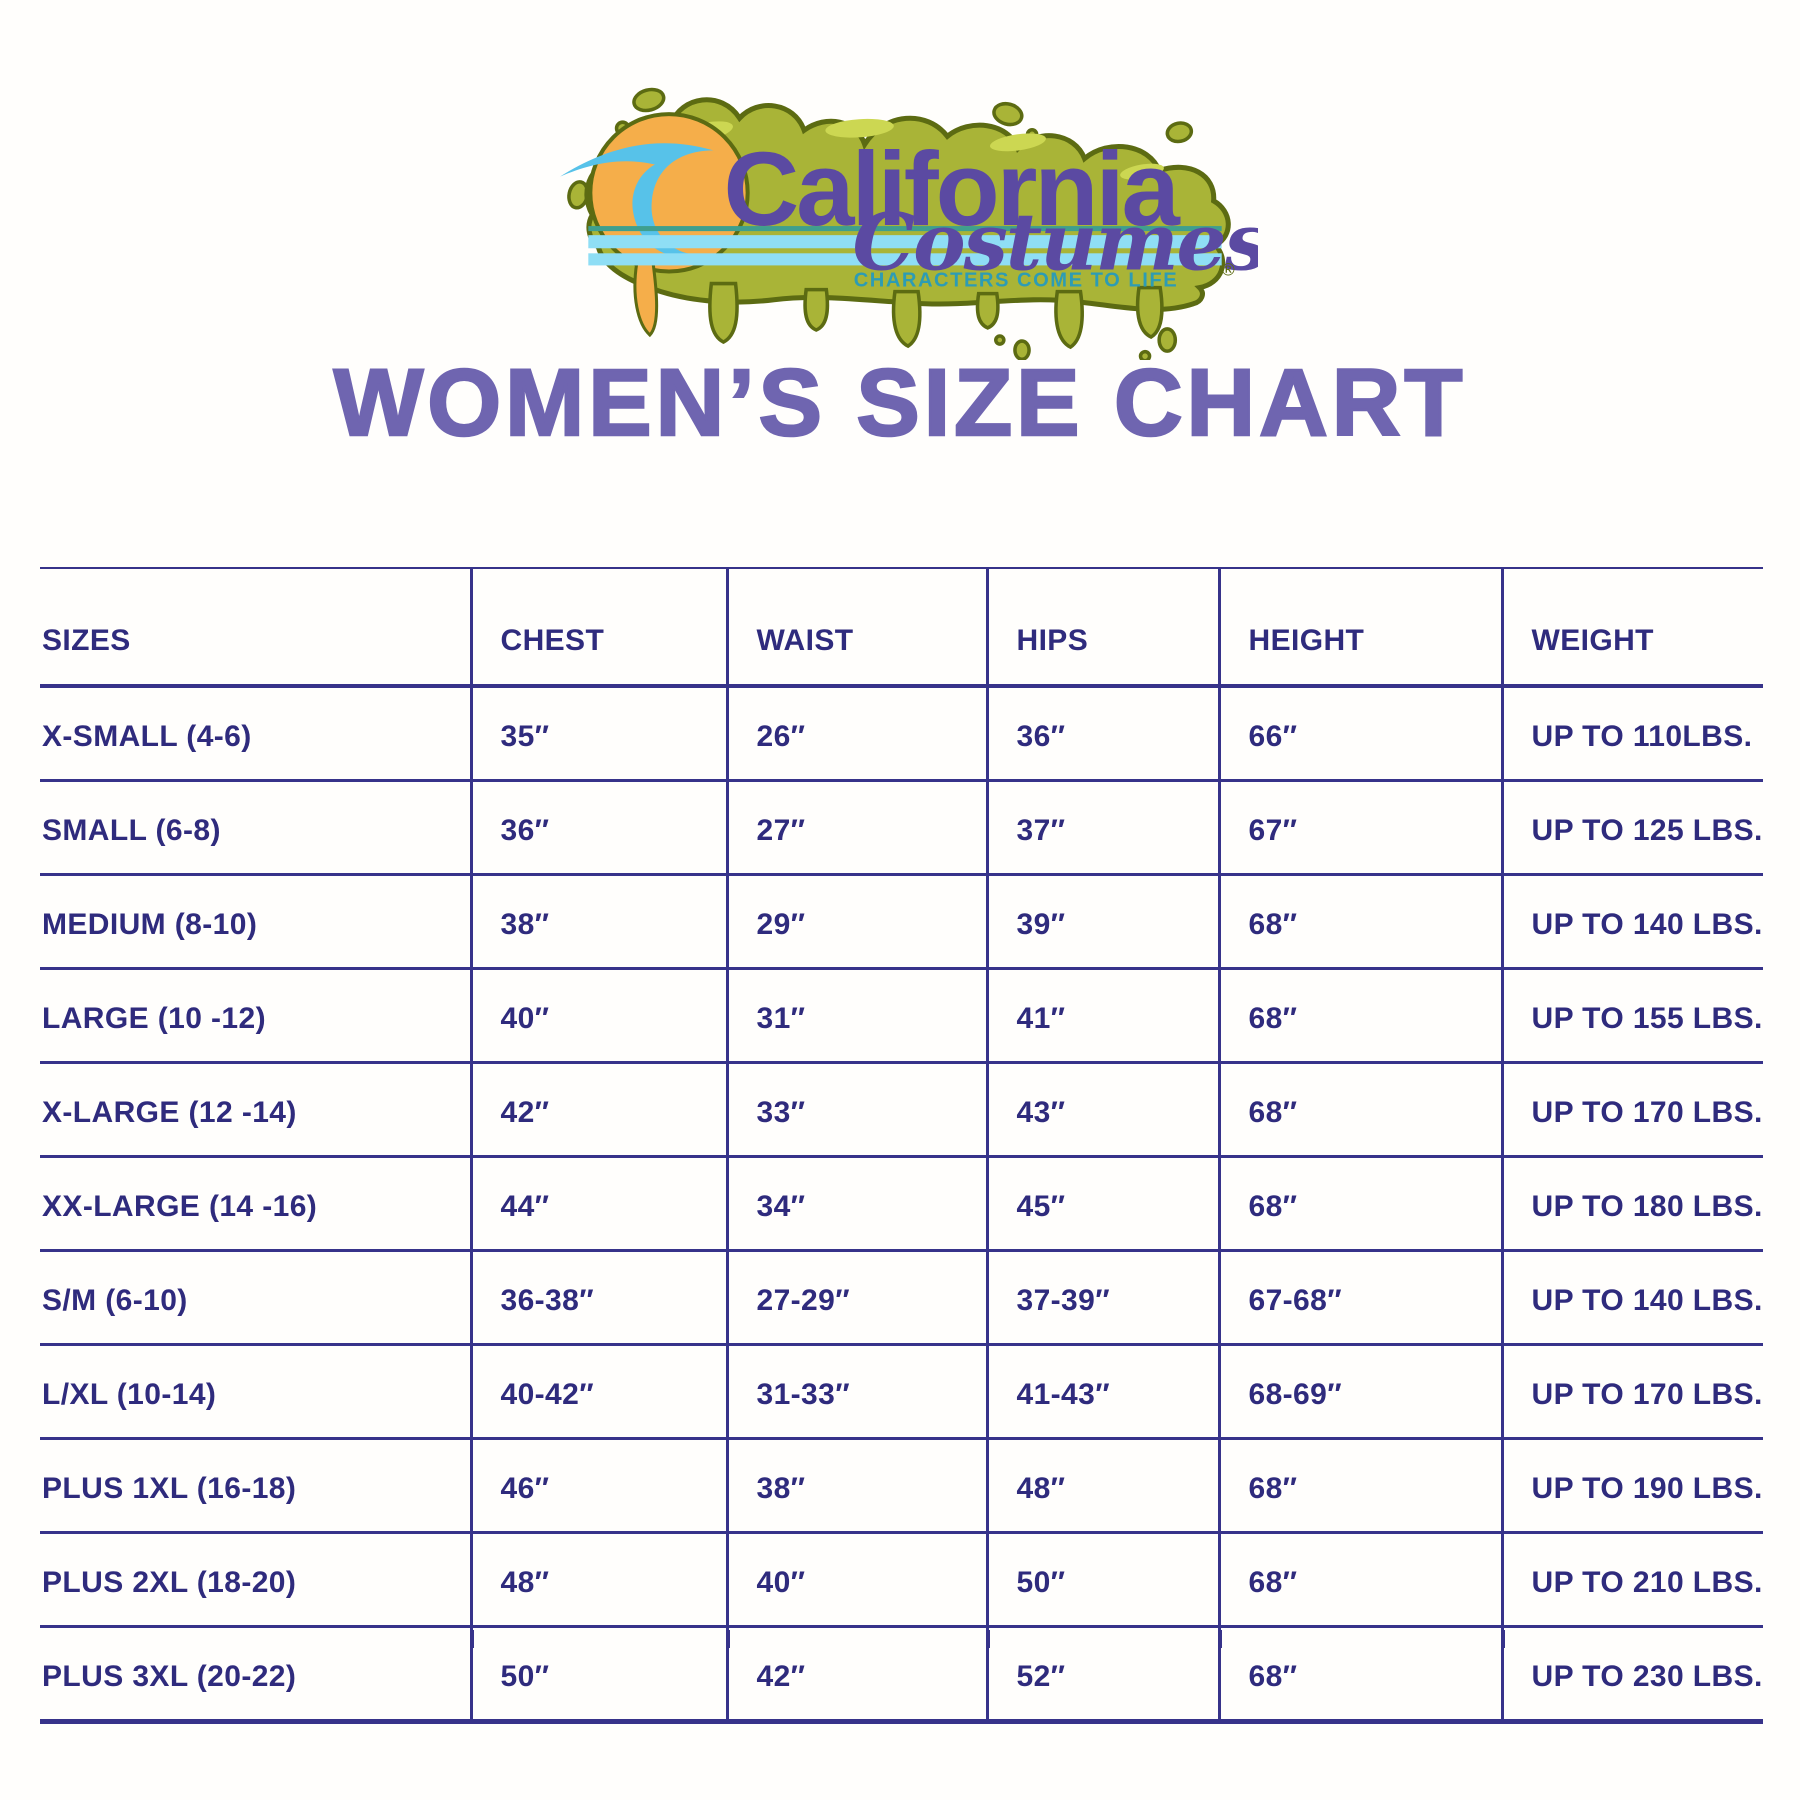 The width and height of the screenshot is (1800, 1800). I want to click on cell-height: 66″, so click(1359, 734).